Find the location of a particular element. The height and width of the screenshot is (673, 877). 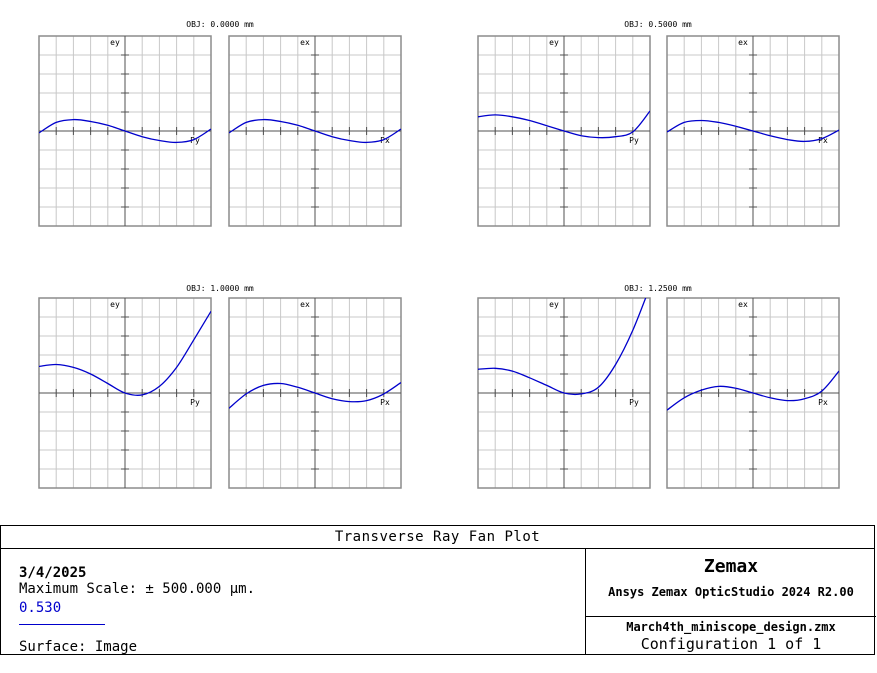

plot-title: Transverse Ray Fan Plot is located at coordinates (437, 537).